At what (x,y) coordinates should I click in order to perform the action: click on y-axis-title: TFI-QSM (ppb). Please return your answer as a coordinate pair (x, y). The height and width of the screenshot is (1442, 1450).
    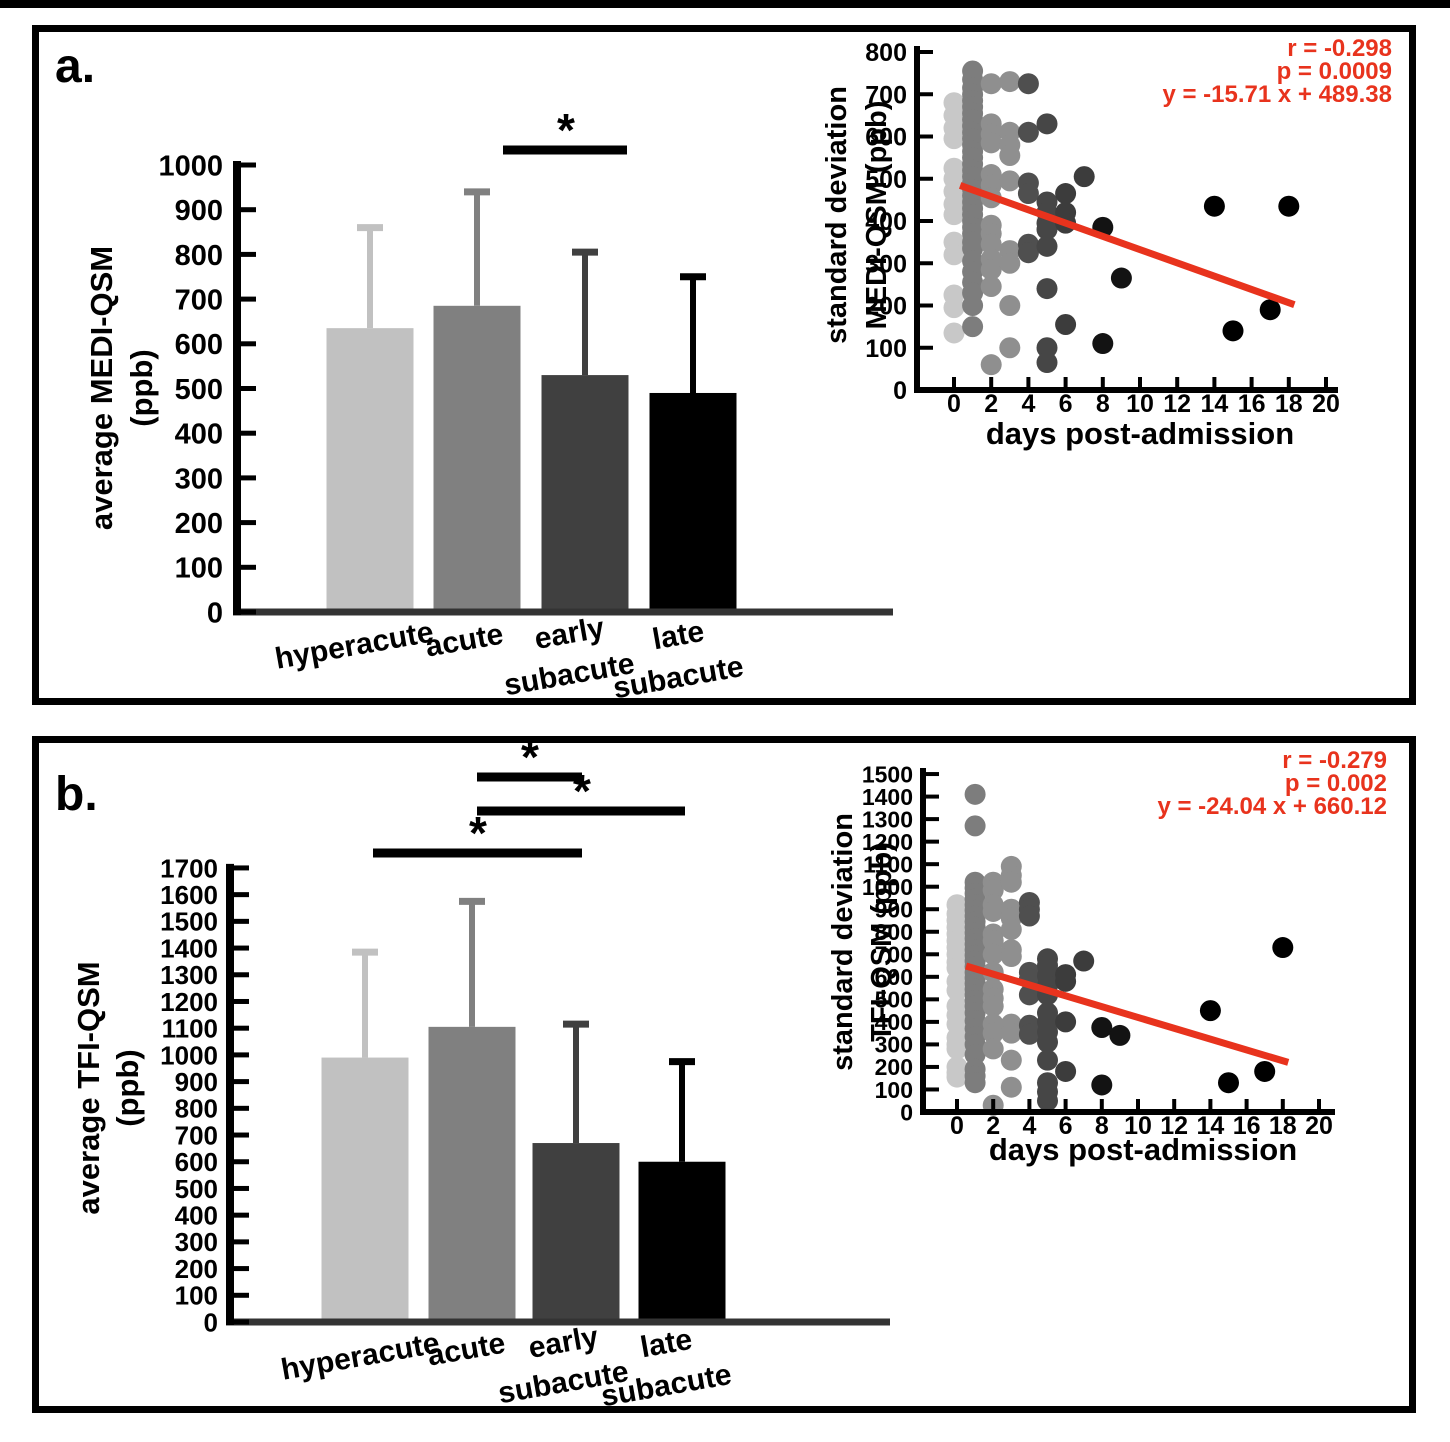
    Looking at the image, I should click on (882, 942).